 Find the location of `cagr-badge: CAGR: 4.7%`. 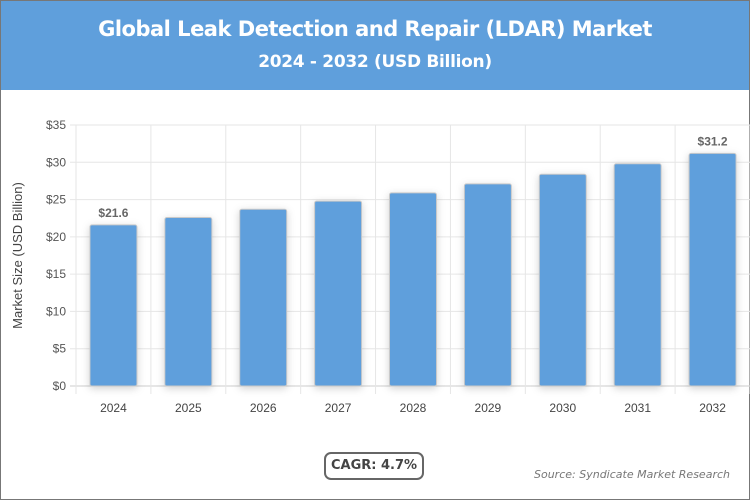

cagr-badge: CAGR: 4.7% is located at coordinates (374, 466).